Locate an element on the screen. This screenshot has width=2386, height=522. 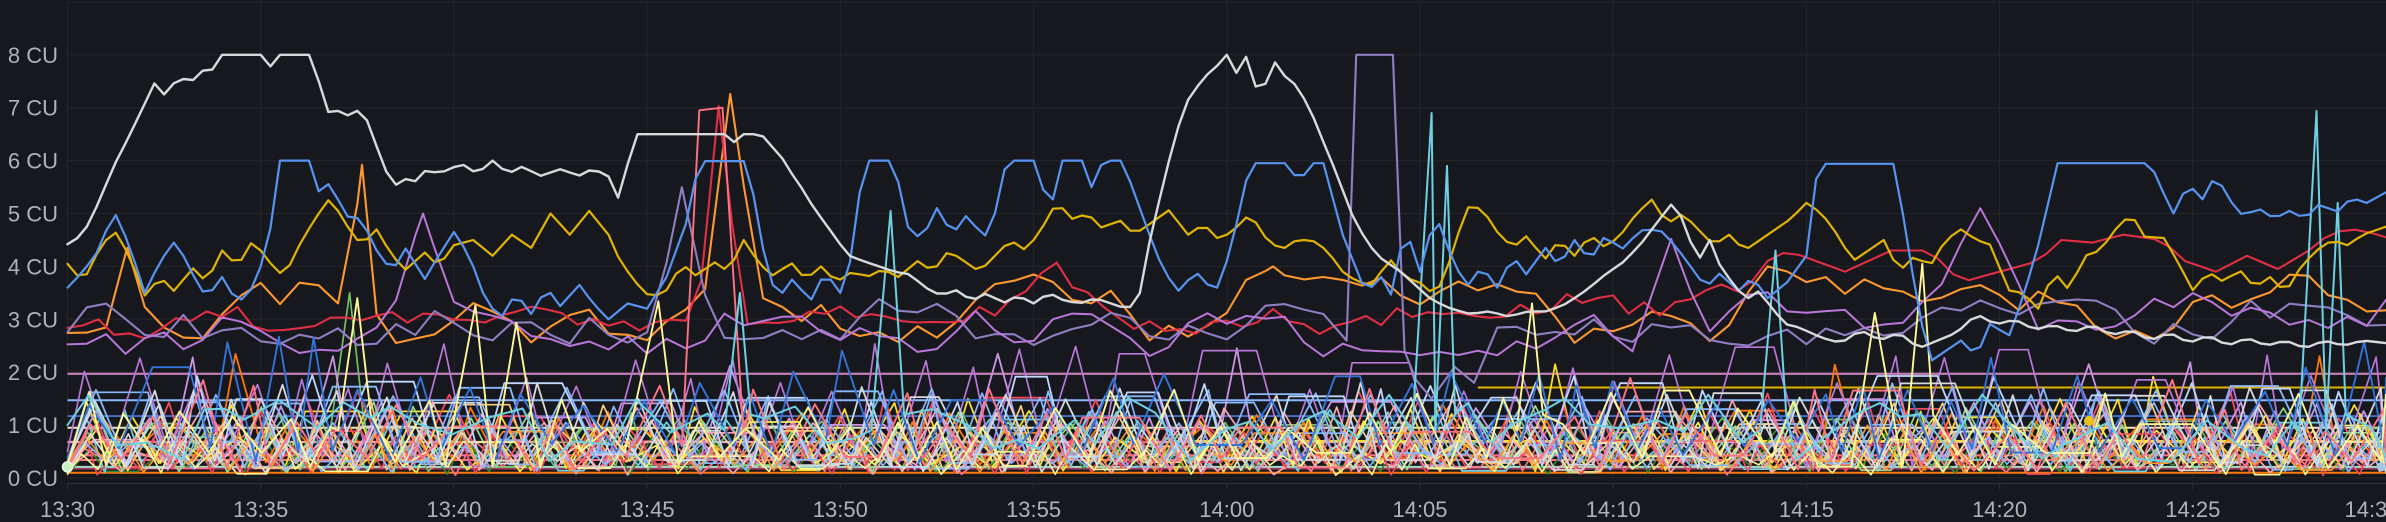
svg-text: 4 CU is located at coordinates (33, 266).